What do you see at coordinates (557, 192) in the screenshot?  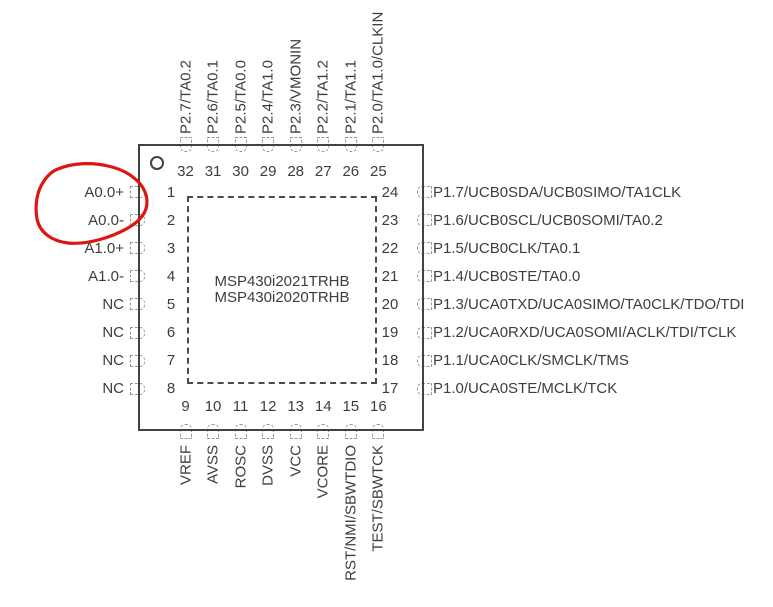 I see `pin-label: P1.7/UCB0SDA/UCB0SIMO/TA1CLK` at bounding box center [557, 192].